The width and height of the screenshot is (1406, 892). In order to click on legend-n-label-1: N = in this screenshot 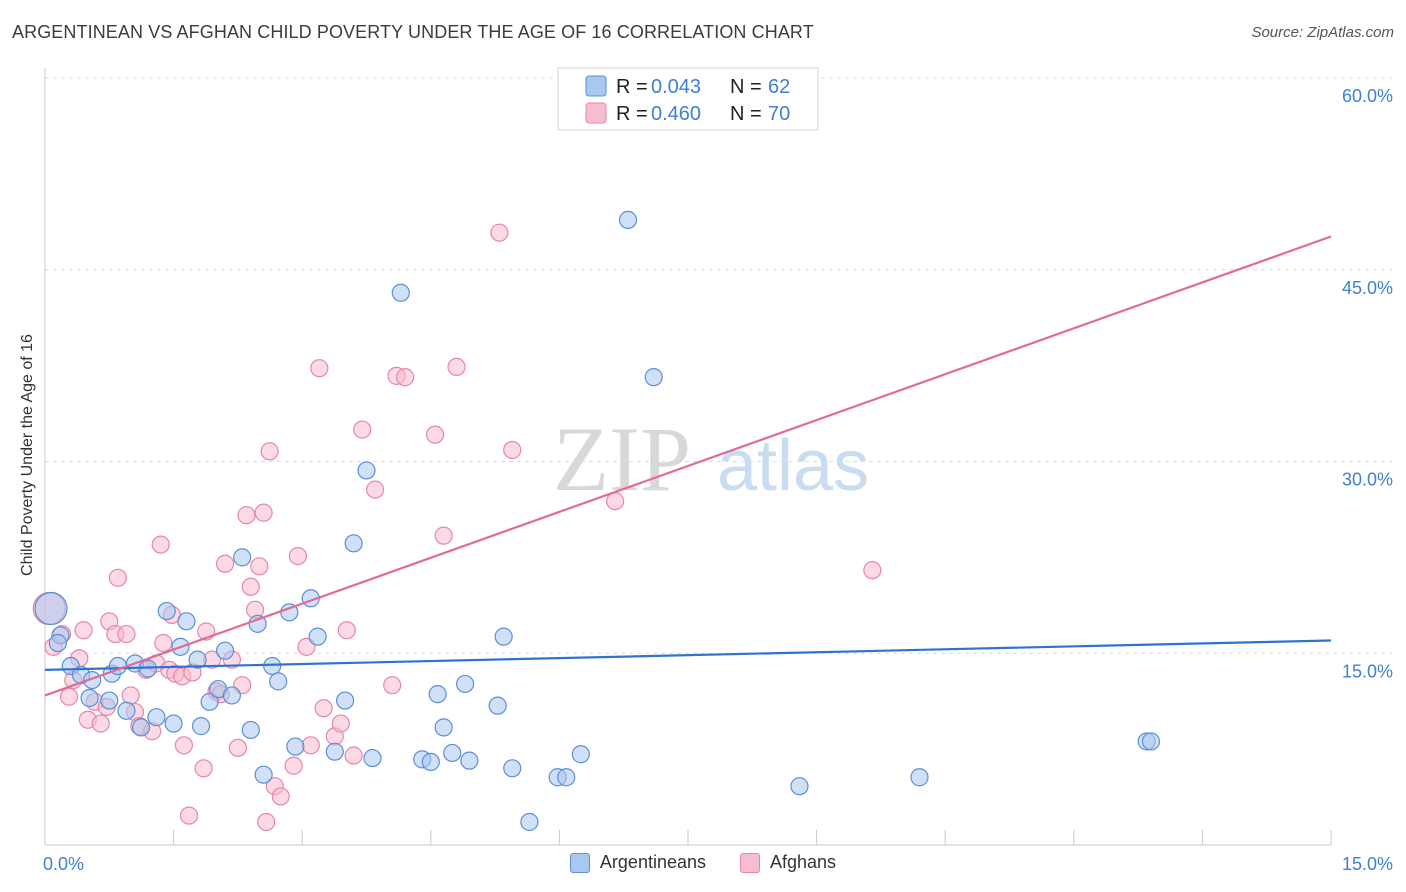, I will do `click(746, 87)`.